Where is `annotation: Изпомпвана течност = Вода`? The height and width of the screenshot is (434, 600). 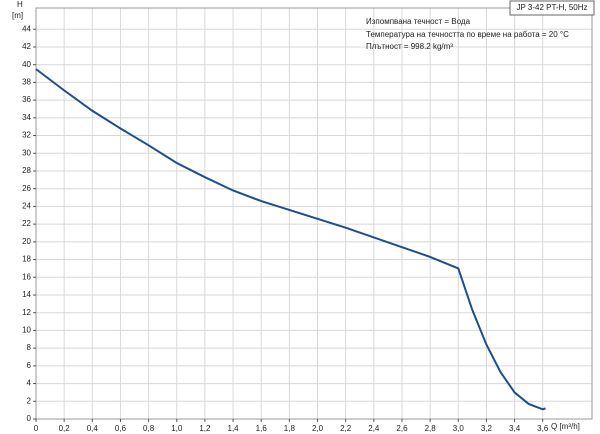 annotation: Изпомпвана течност = Вода is located at coordinates (418, 21).